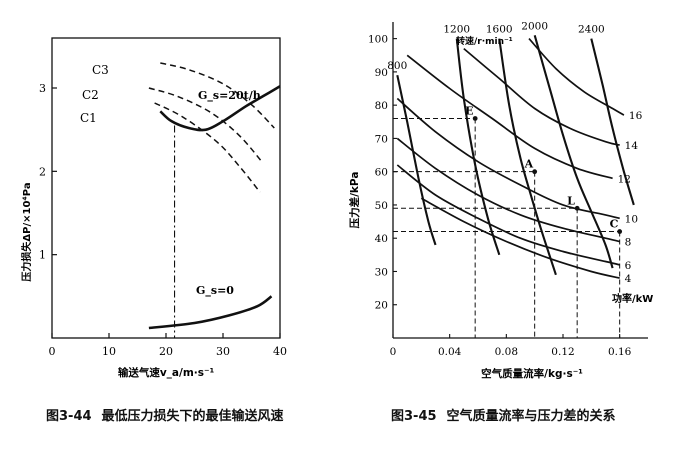 The height and width of the screenshot is (454, 683). Describe the element at coordinates (42, 171) in the screenshot. I see `chart1-y-tick-label: 2` at that location.